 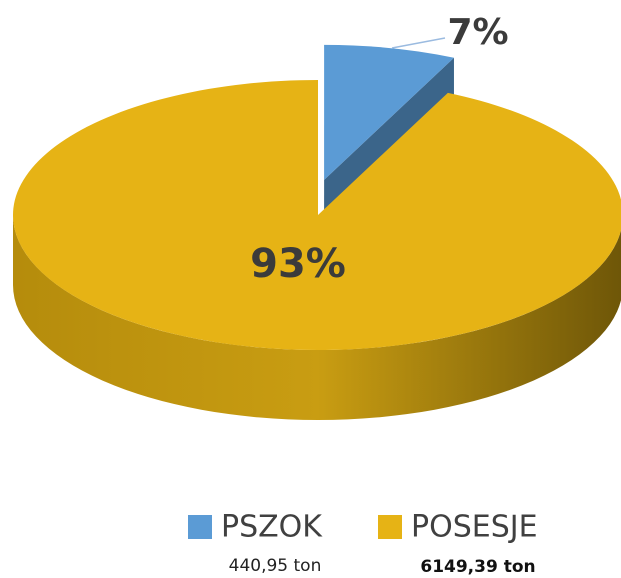 I want to click on leader-line, so click(x=418, y=43).